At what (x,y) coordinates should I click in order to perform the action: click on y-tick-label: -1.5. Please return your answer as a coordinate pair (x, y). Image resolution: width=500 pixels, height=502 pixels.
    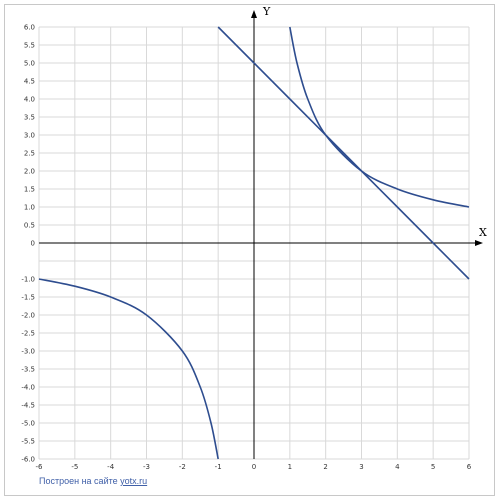
    Looking at the image, I should click on (28, 298).